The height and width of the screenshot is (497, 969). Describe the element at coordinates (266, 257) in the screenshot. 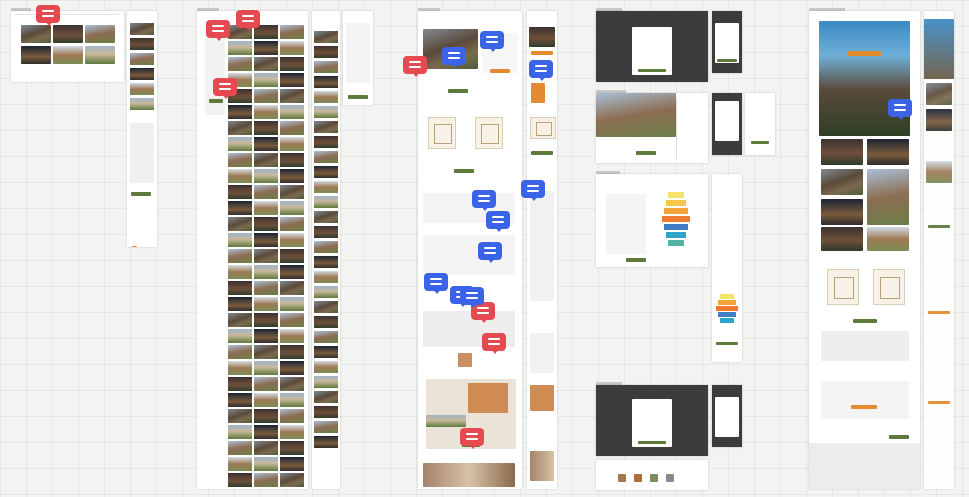

I see `catalog-grid` at that location.